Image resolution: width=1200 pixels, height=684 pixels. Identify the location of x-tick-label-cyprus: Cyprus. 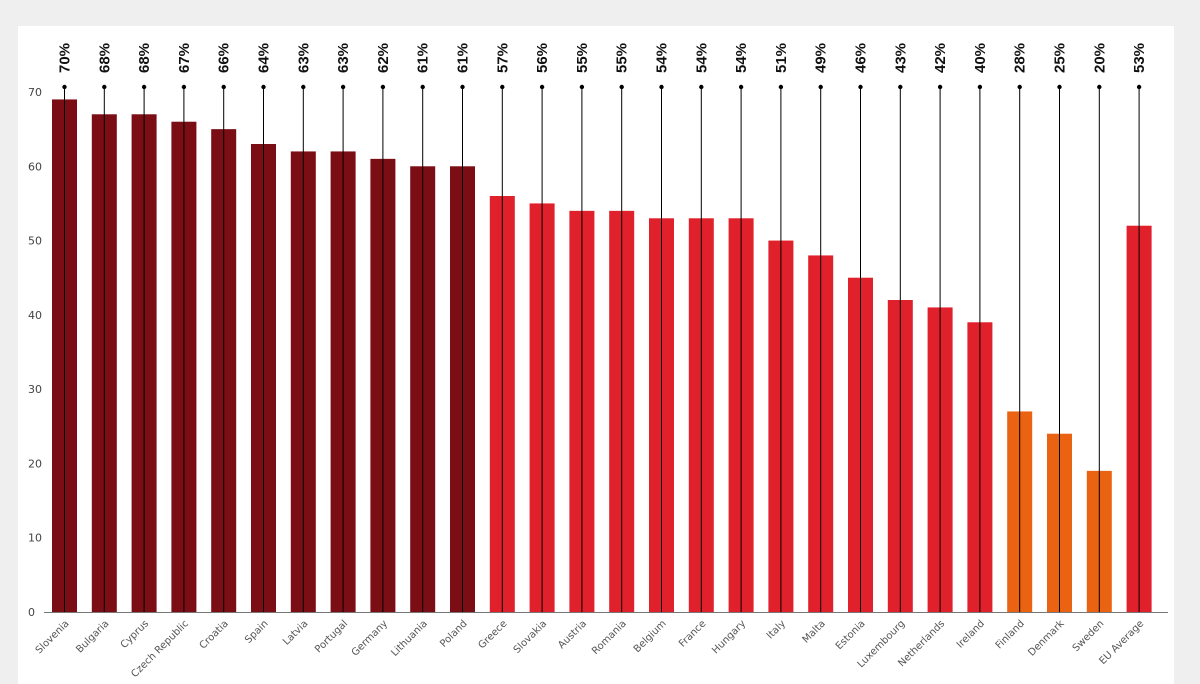
(135, 634).